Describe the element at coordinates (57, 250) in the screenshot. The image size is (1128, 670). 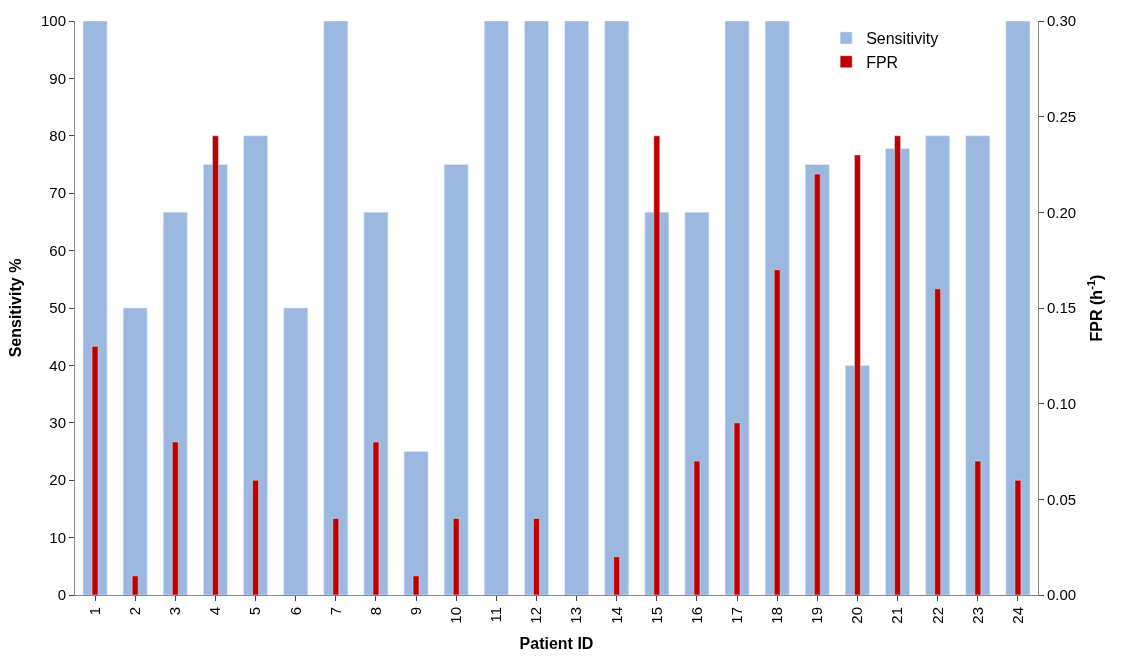
I see `y-tick-label: 60` at that location.